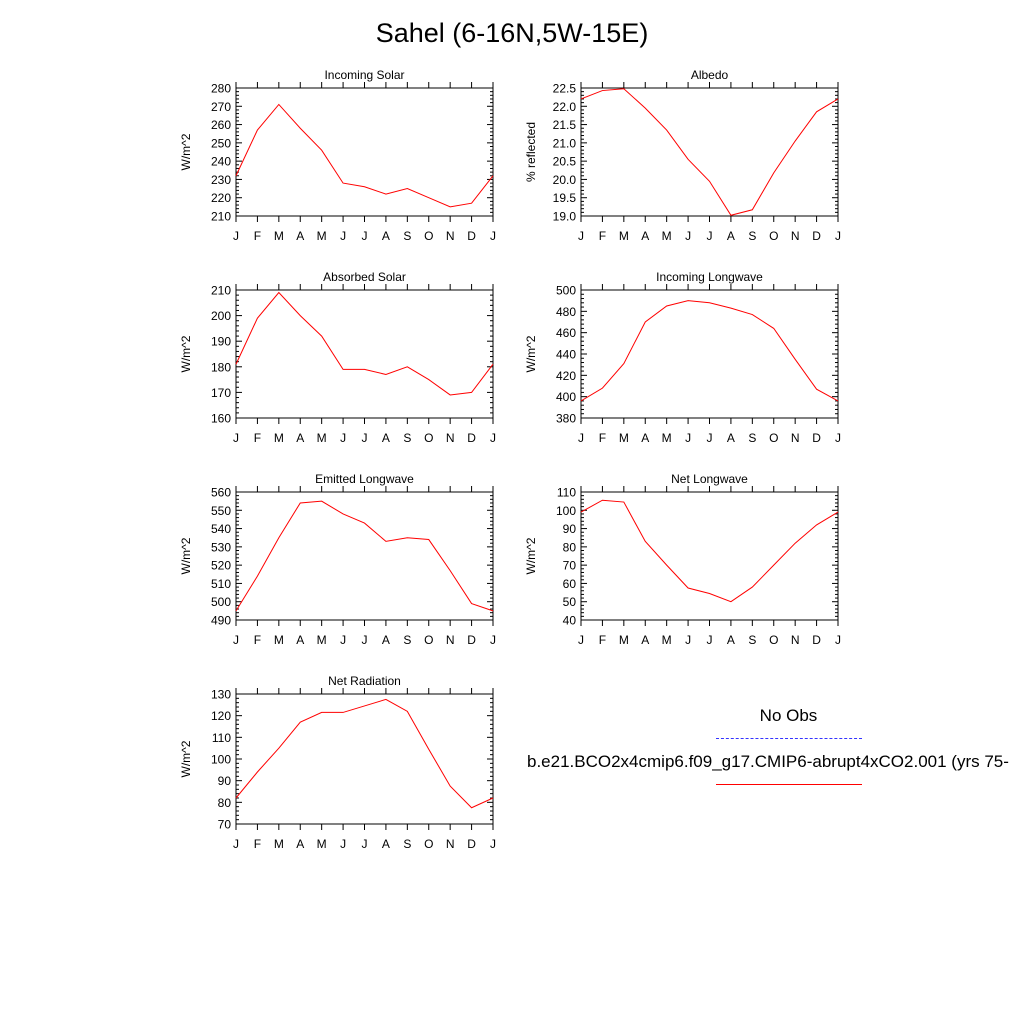  What do you see at coordinates (225, 781) in the screenshot?
I see `y-tick-label: 90` at bounding box center [225, 781].